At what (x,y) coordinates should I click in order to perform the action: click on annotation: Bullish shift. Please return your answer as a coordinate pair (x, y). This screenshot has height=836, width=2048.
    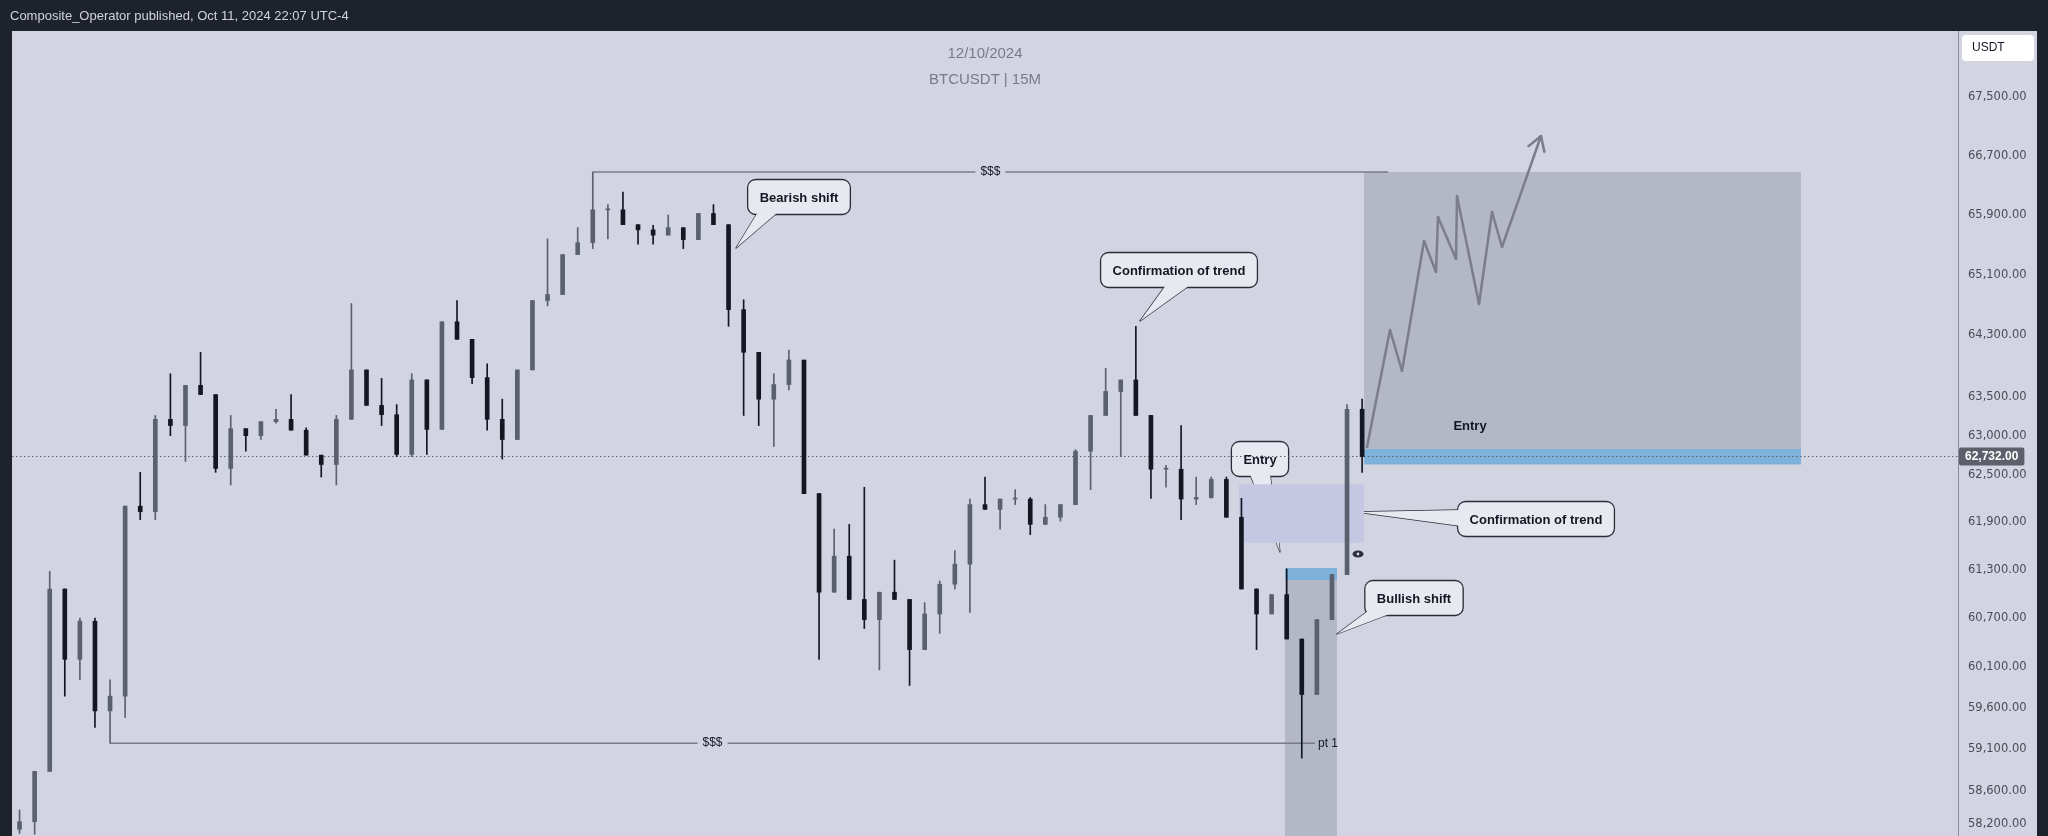
    Looking at the image, I should click on (1414, 598).